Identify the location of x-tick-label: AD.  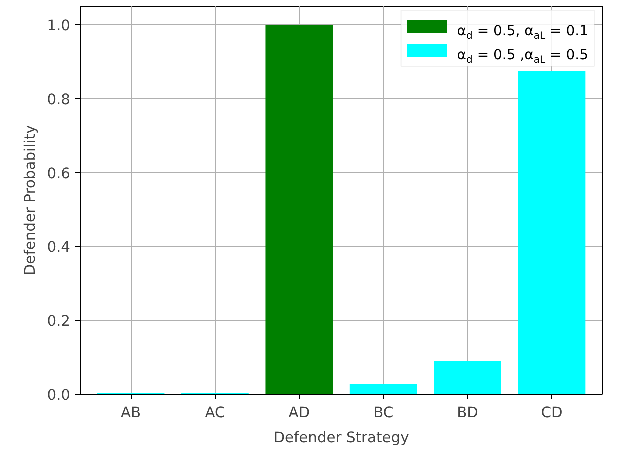
(299, 413).